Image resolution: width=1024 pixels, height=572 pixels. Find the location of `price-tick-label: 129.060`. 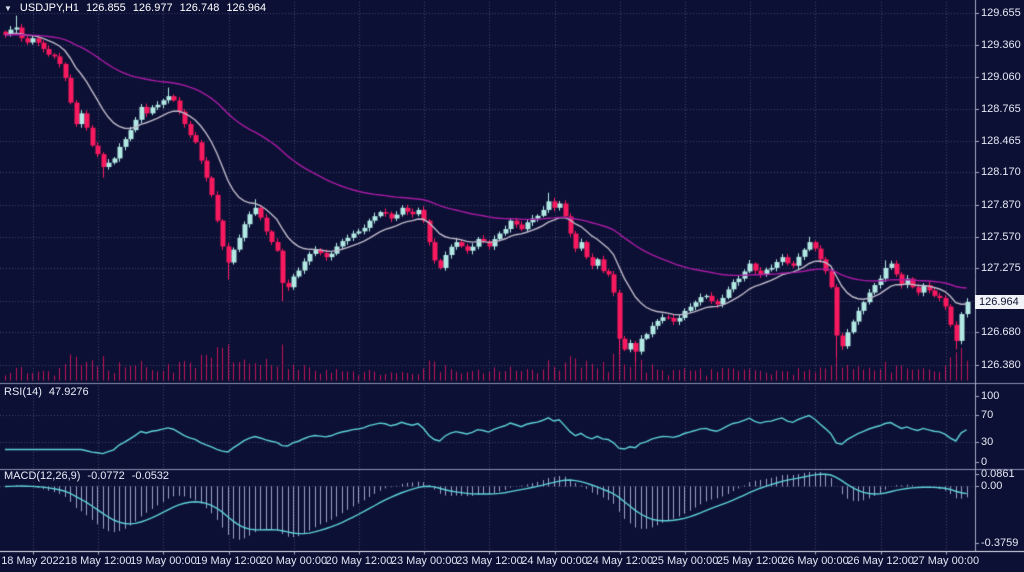

price-tick-label: 129.060 is located at coordinates (1001, 76).